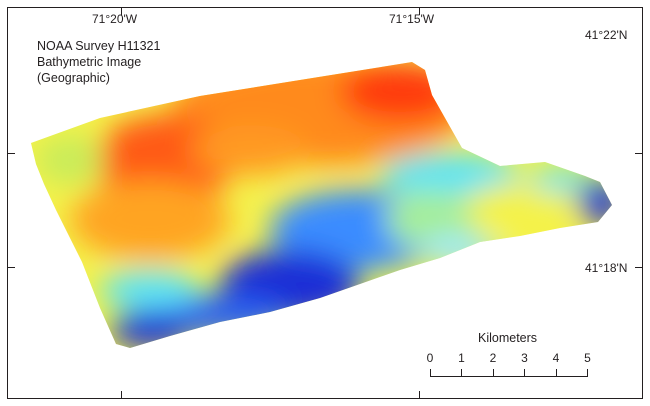  What do you see at coordinates (524, 358) in the screenshot?
I see `scale-tick-label: 3` at bounding box center [524, 358].